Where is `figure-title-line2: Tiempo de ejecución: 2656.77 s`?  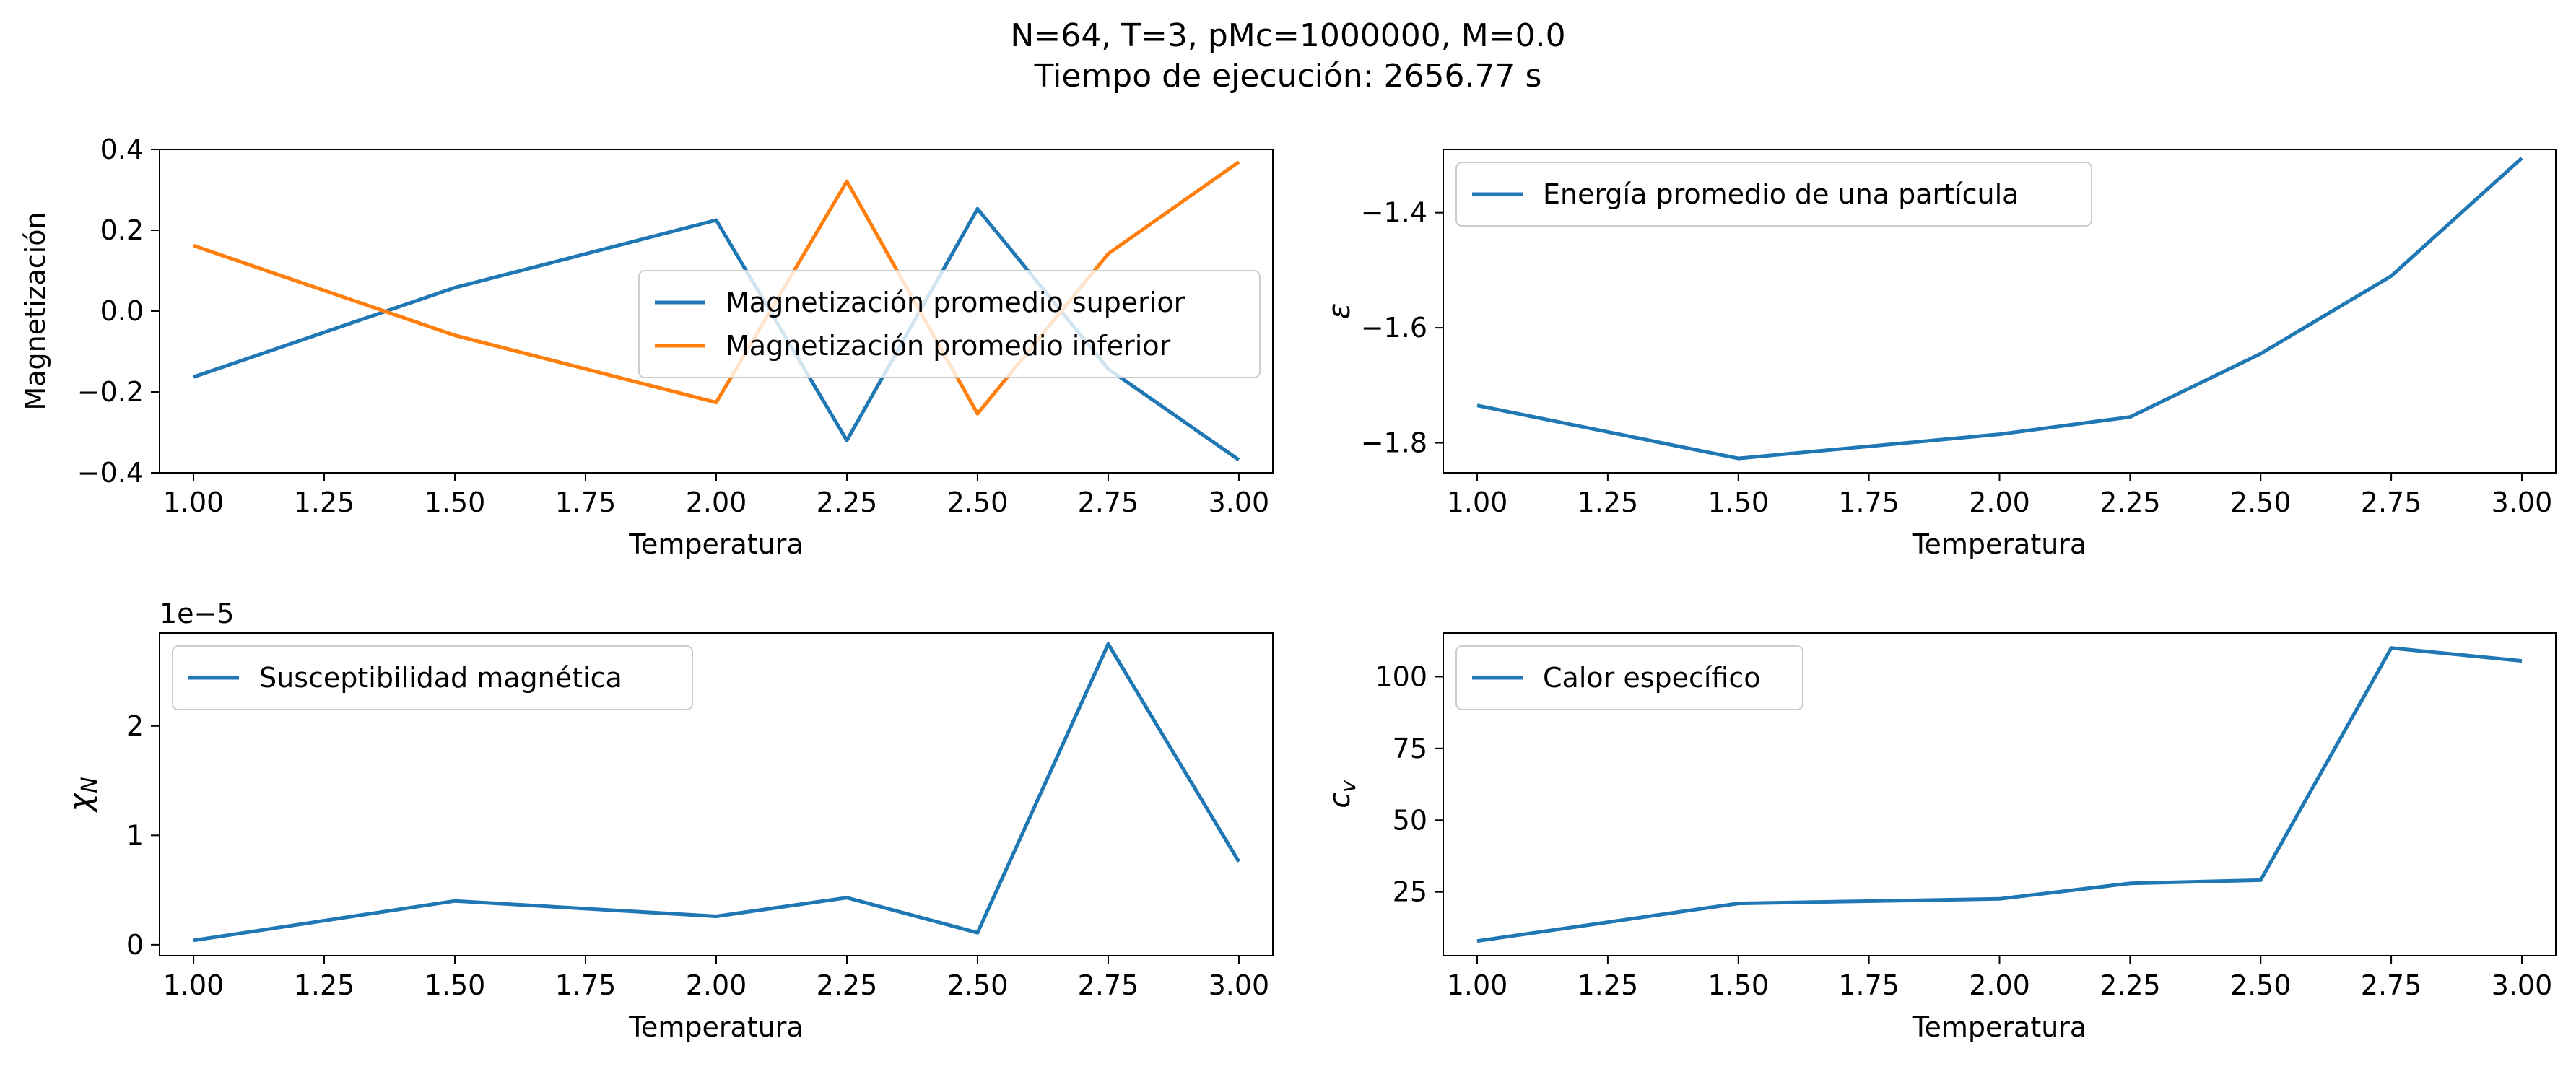 figure-title-line2: Tiempo de ejecución: 2656.77 s is located at coordinates (1288, 76).